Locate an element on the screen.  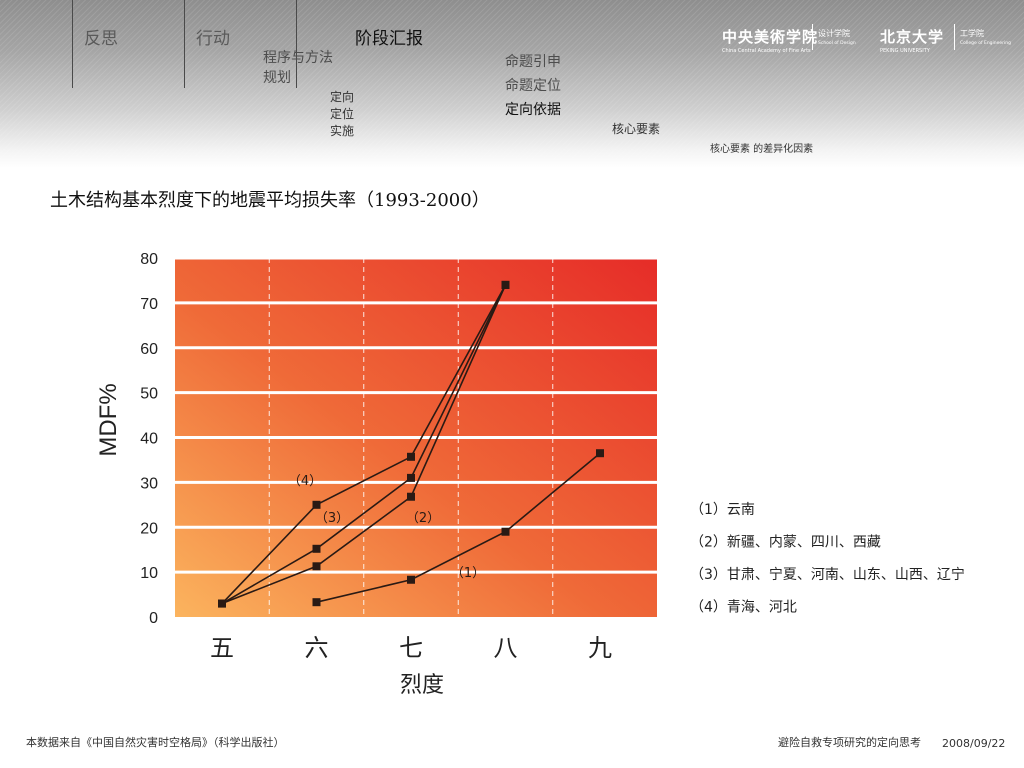
legend-entry: （2）新疆、内蒙、四川、西藏 is located at coordinates (785, 543).